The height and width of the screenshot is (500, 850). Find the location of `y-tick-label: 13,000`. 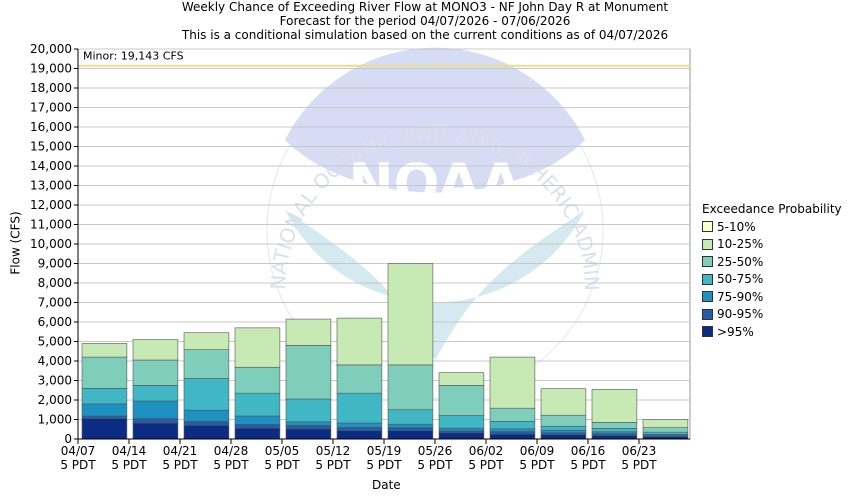

y-tick-label: 13,000 is located at coordinates (51, 186).